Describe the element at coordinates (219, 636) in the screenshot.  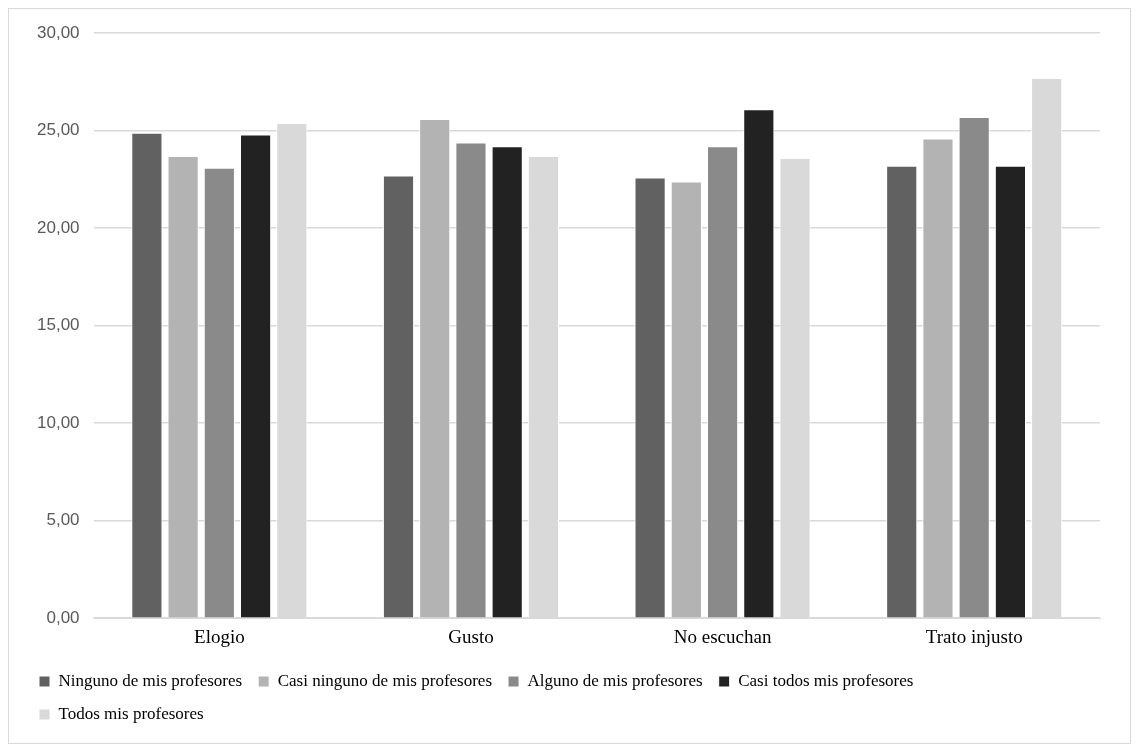
I see `x-tick-label: Elogio` at that location.